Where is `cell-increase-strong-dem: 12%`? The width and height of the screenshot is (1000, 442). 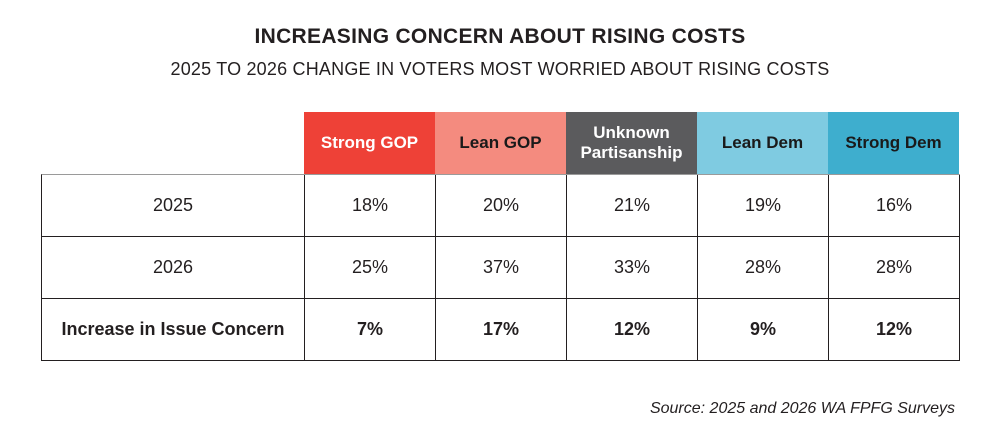
cell-increase-strong-dem: 12% is located at coordinates (894, 330).